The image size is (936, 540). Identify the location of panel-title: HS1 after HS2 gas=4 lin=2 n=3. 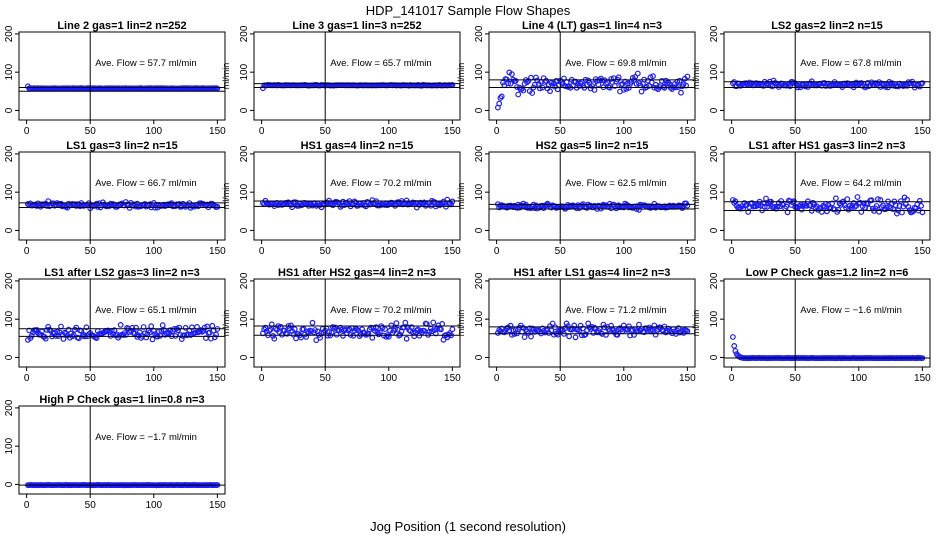
(357, 273).